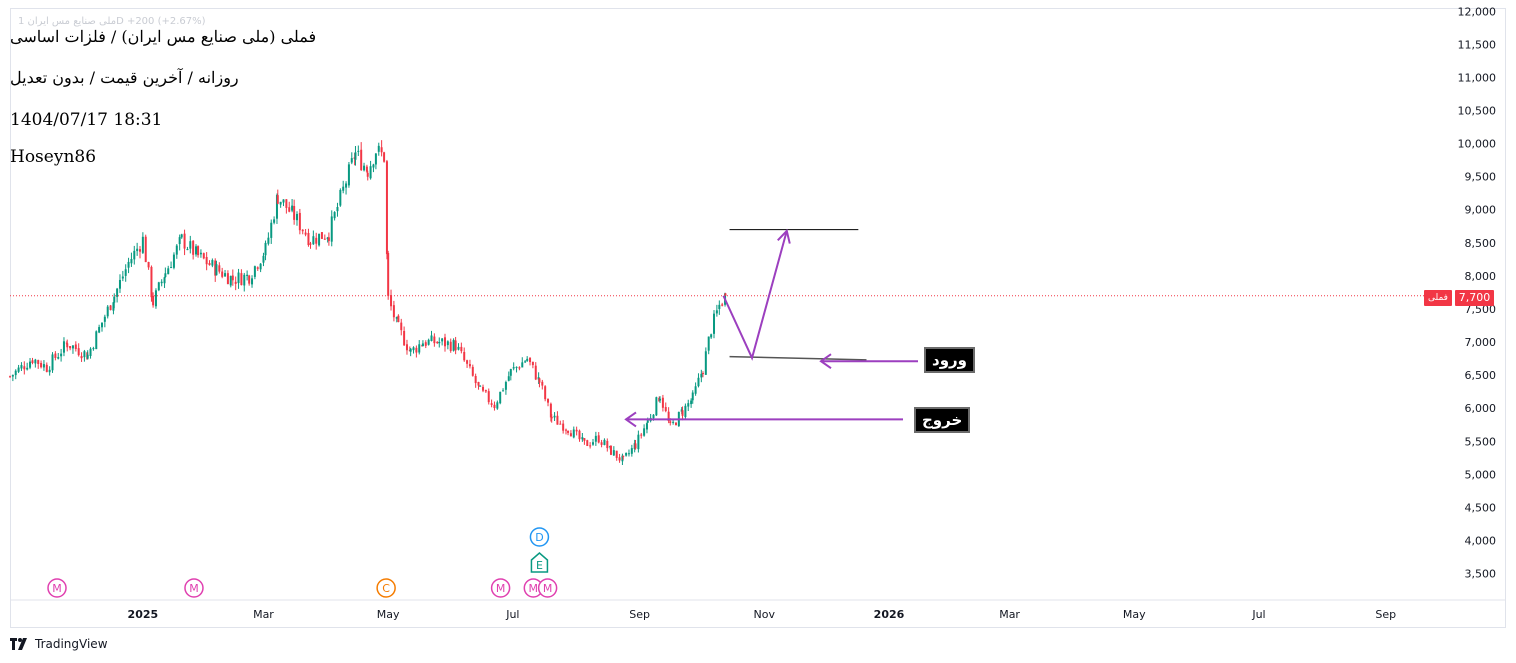  Describe the element at coordinates (889, 614) in the screenshot. I see `x-tick-label: 2026` at that location.